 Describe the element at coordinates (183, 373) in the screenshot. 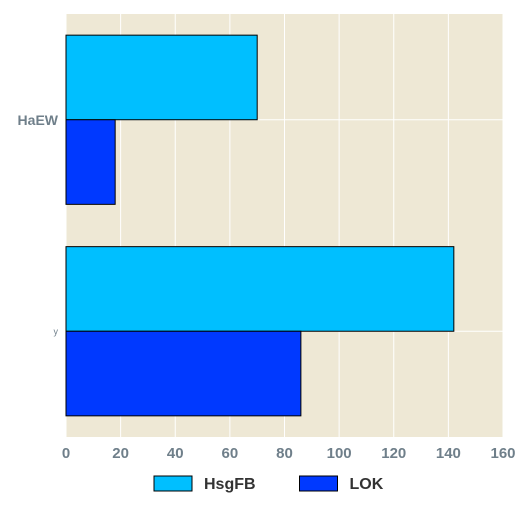

I see `bar-LOK-y` at that location.